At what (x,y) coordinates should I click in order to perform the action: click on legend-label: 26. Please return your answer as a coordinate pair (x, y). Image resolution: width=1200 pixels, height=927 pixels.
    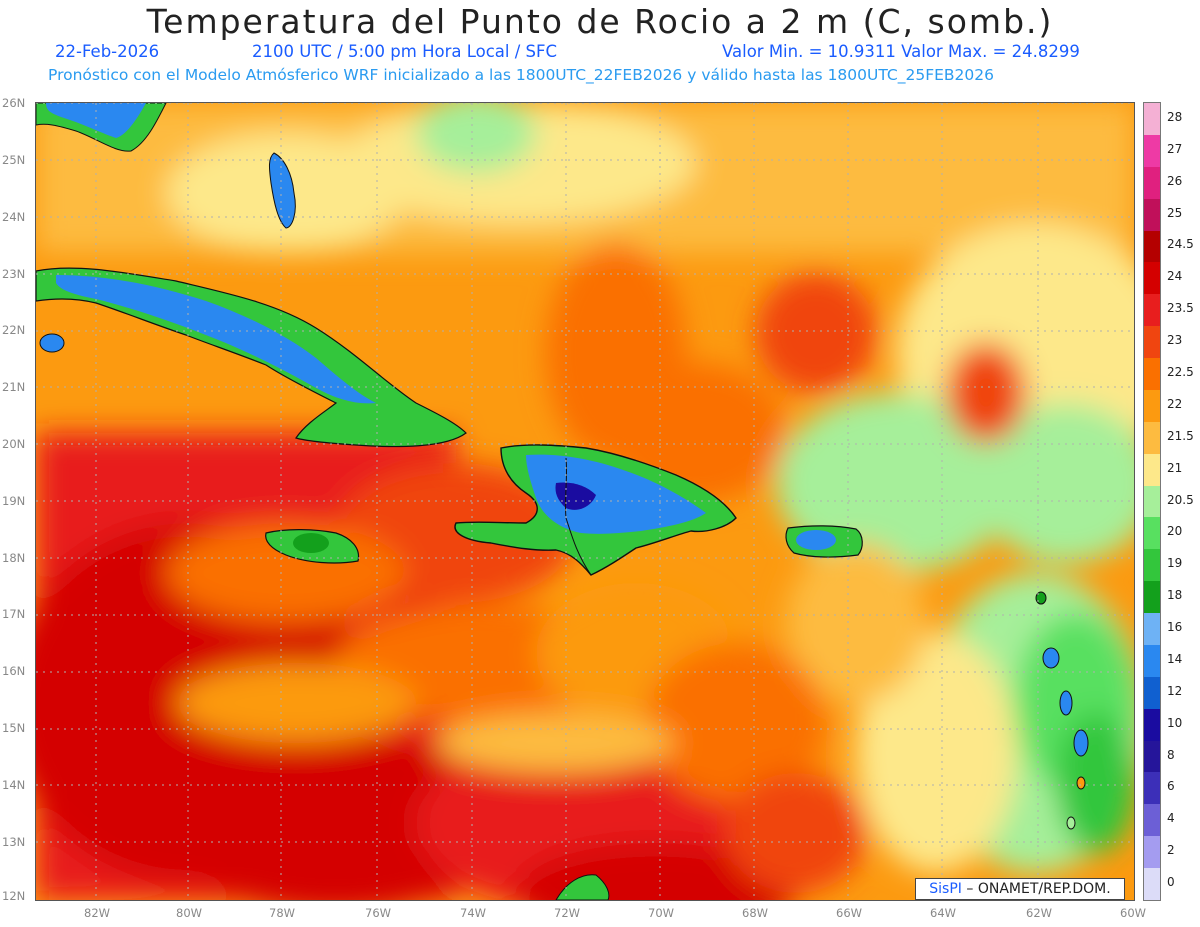
    Looking at the image, I should click on (1175, 180).